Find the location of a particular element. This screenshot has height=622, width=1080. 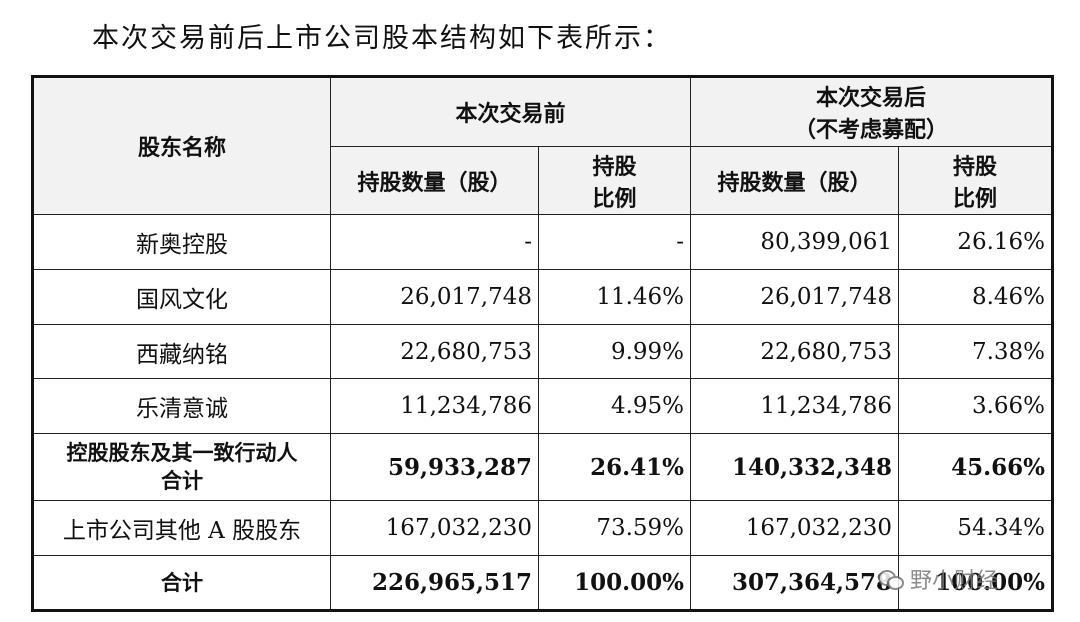

row-name-line1: 控股股东及其一致行动人 is located at coordinates (182, 453).